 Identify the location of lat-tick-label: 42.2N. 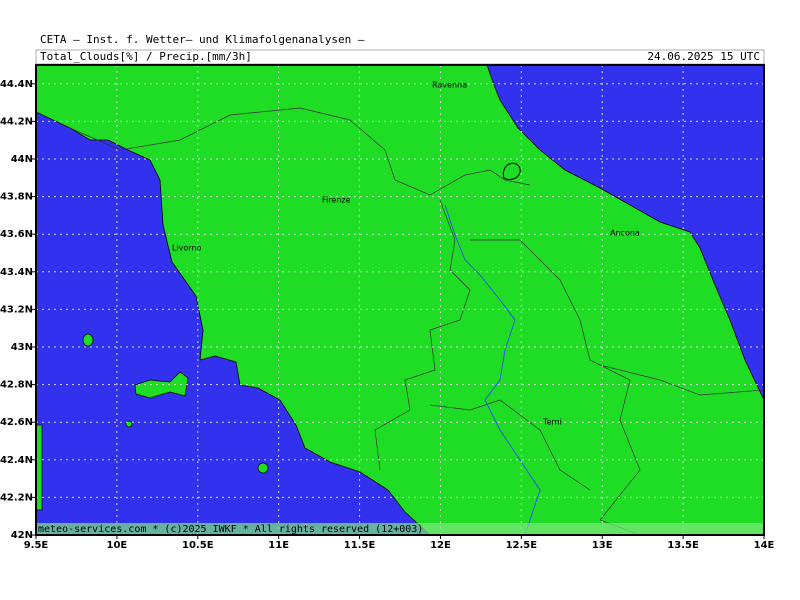
(16, 497).